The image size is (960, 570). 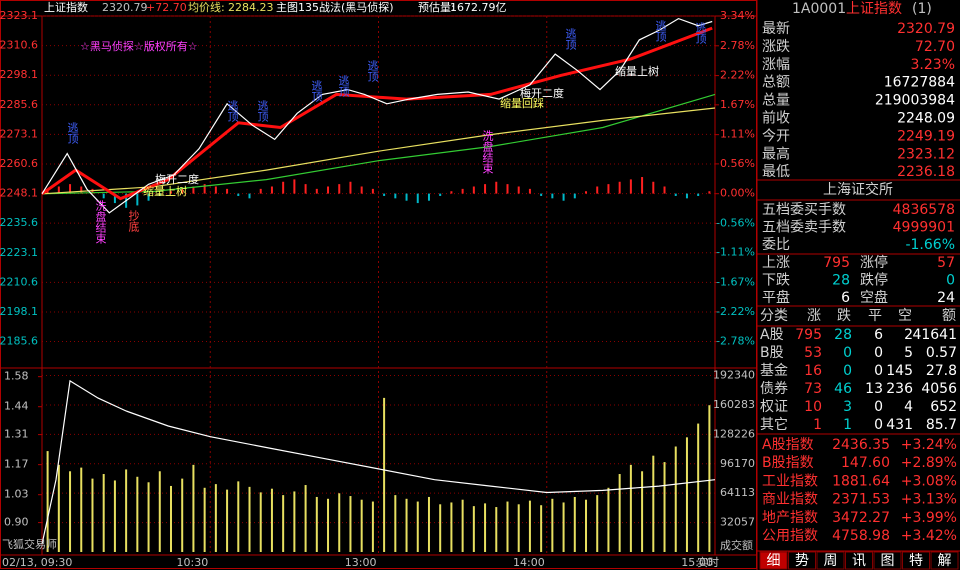 I want to click on breadth-label: 跌停, so click(x=874, y=280).